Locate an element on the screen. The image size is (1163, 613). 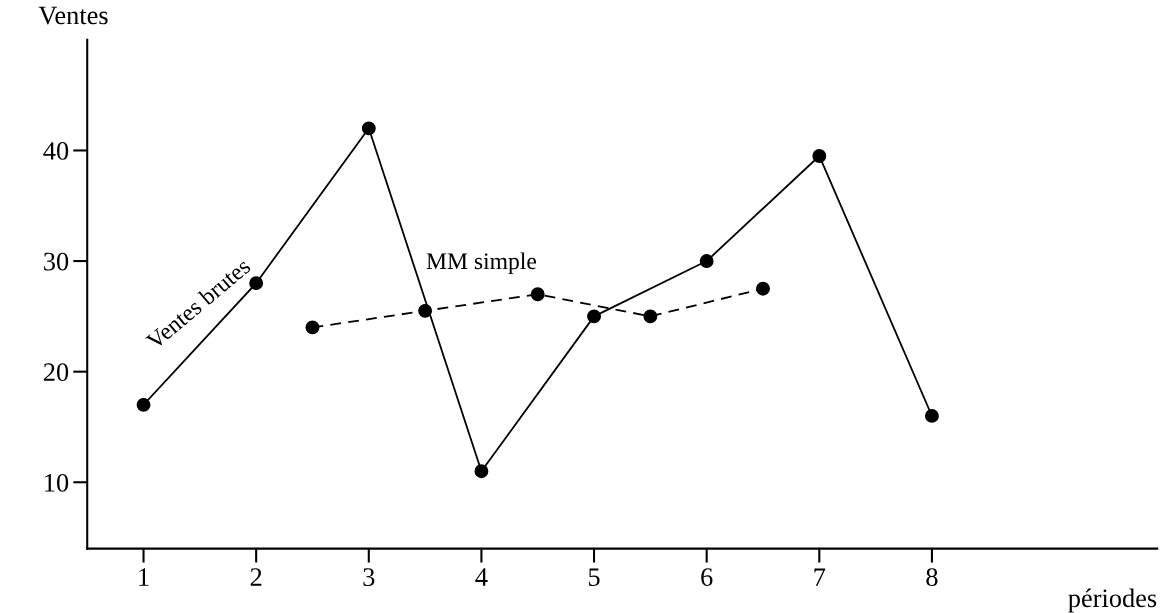
y-tick-label: 10 is located at coordinates (57, 482).